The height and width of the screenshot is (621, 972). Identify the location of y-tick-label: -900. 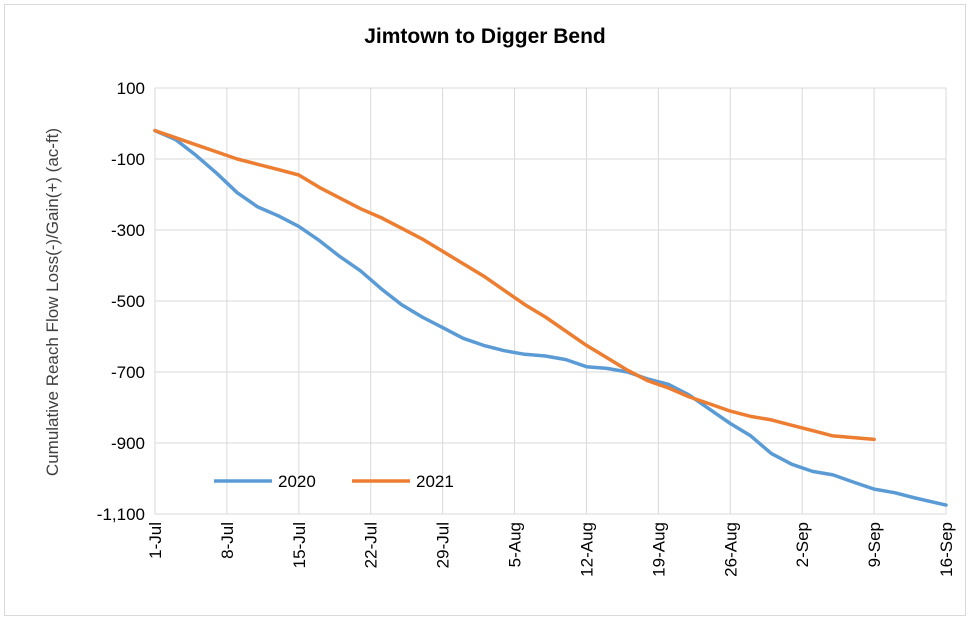
(128, 443).